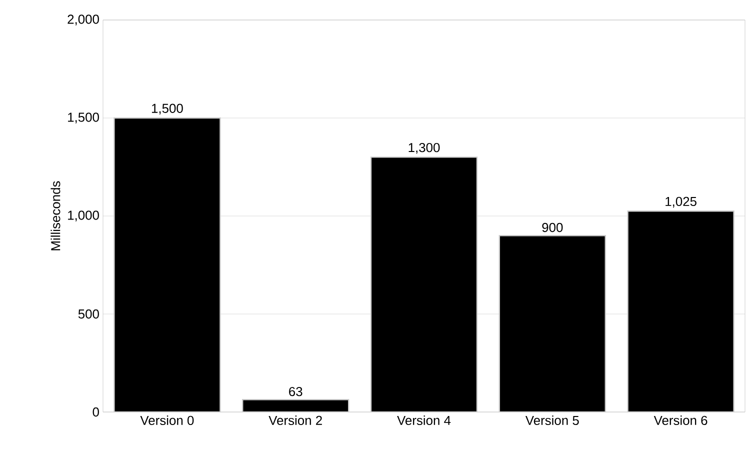 The height and width of the screenshot is (452, 752). Describe the element at coordinates (681, 202) in the screenshot. I see `data-label: 1,025` at that location.